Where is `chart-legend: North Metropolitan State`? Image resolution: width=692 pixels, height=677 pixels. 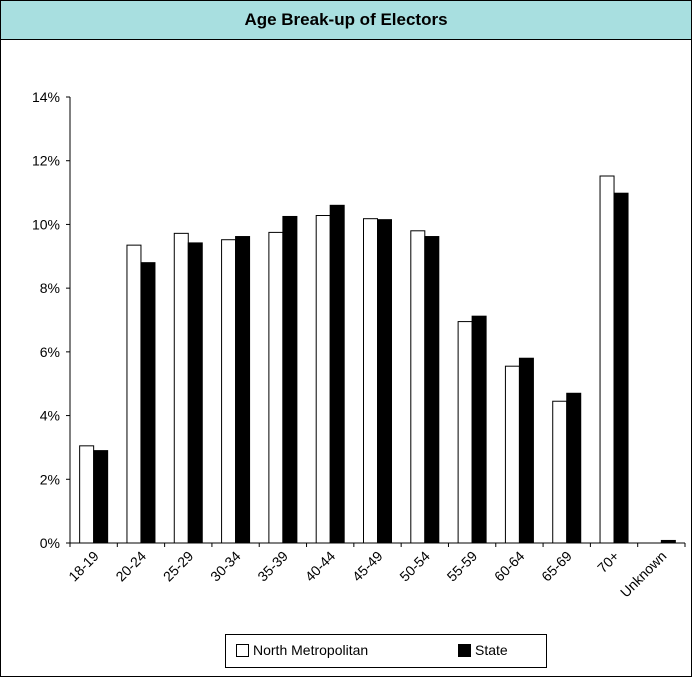 chart-legend: North Metropolitan State is located at coordinates (386, 651).